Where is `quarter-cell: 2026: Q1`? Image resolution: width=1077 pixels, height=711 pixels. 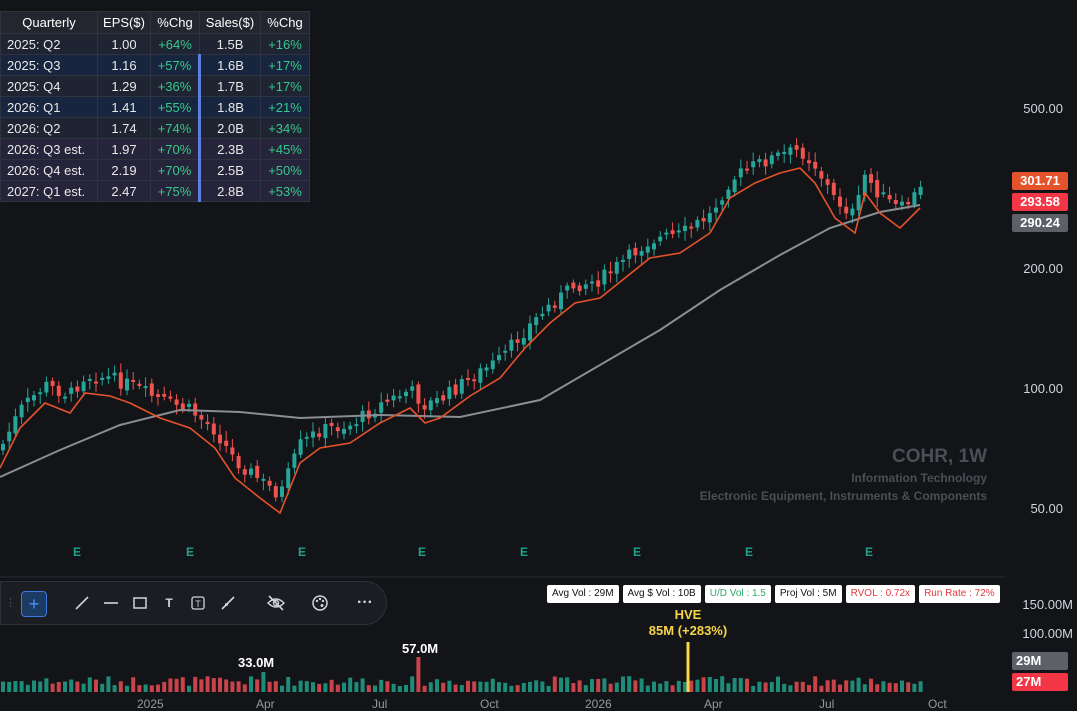
quarter-cell: 2026: Q1 is located at coordinates (49, 107).